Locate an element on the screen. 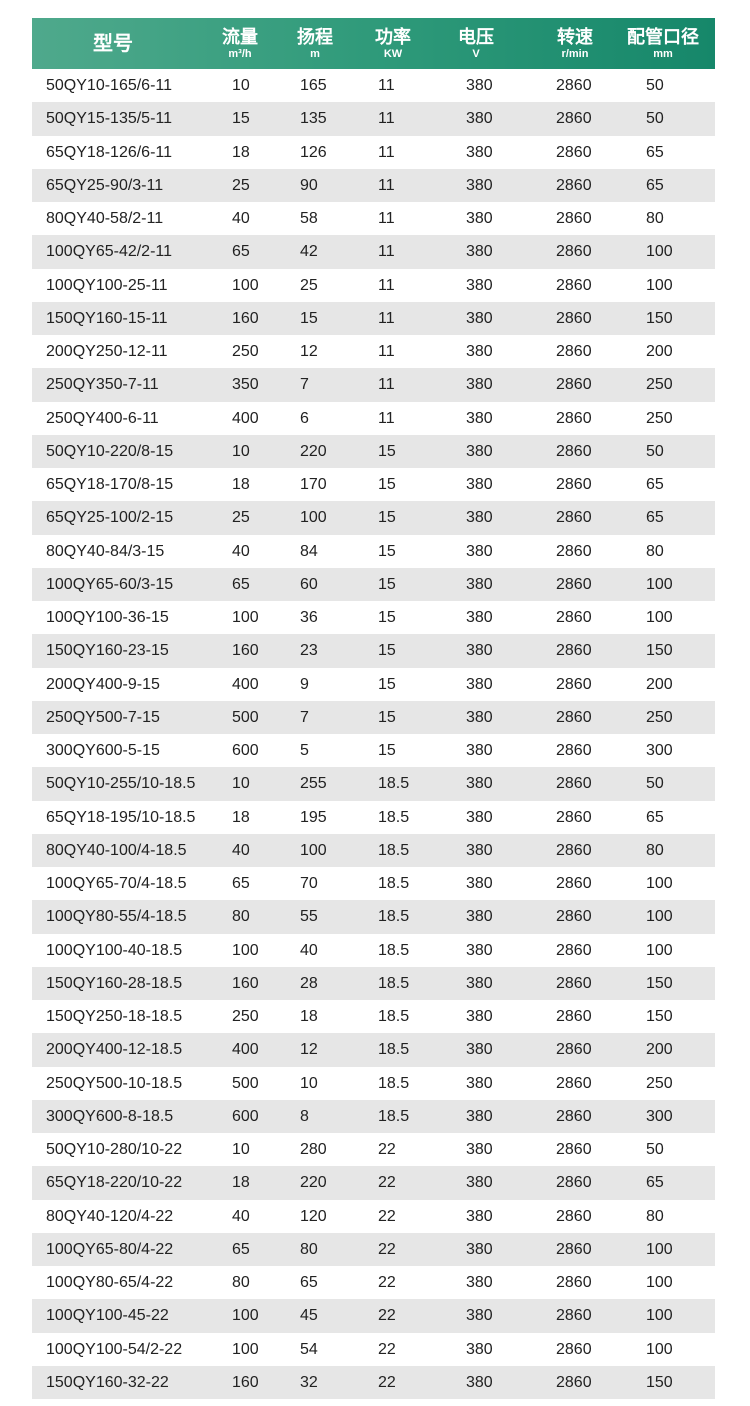  cell-flow: 15 is located at coordinates (241, 119).